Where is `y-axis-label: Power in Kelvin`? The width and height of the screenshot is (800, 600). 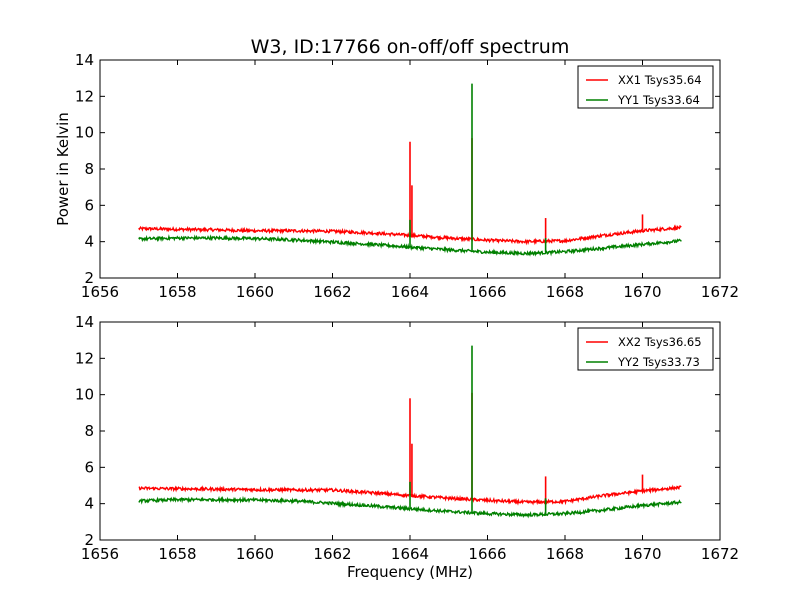
y-axis-label: Power in Kelvin is located at coordinates (63, 169).